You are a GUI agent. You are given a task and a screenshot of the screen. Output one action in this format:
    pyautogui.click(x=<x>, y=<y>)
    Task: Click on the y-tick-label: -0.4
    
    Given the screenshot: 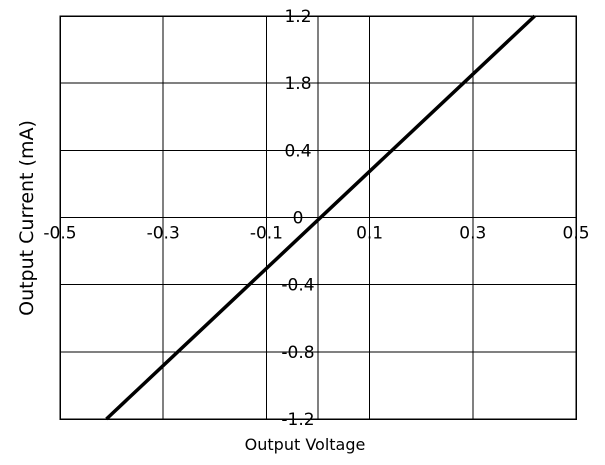 What is the action you would take?
    pyautogui.click(x=297, y=286)
    